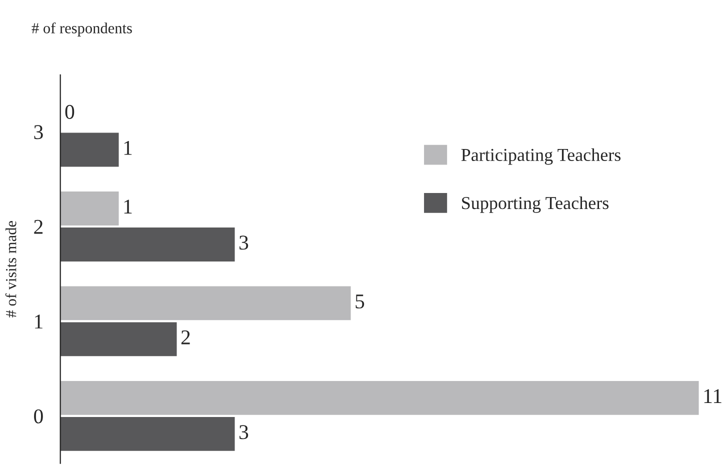  Describe the element at coordinates (541, 156) in the screenshot. I see `legend-label: Participating Teachers` at that location.